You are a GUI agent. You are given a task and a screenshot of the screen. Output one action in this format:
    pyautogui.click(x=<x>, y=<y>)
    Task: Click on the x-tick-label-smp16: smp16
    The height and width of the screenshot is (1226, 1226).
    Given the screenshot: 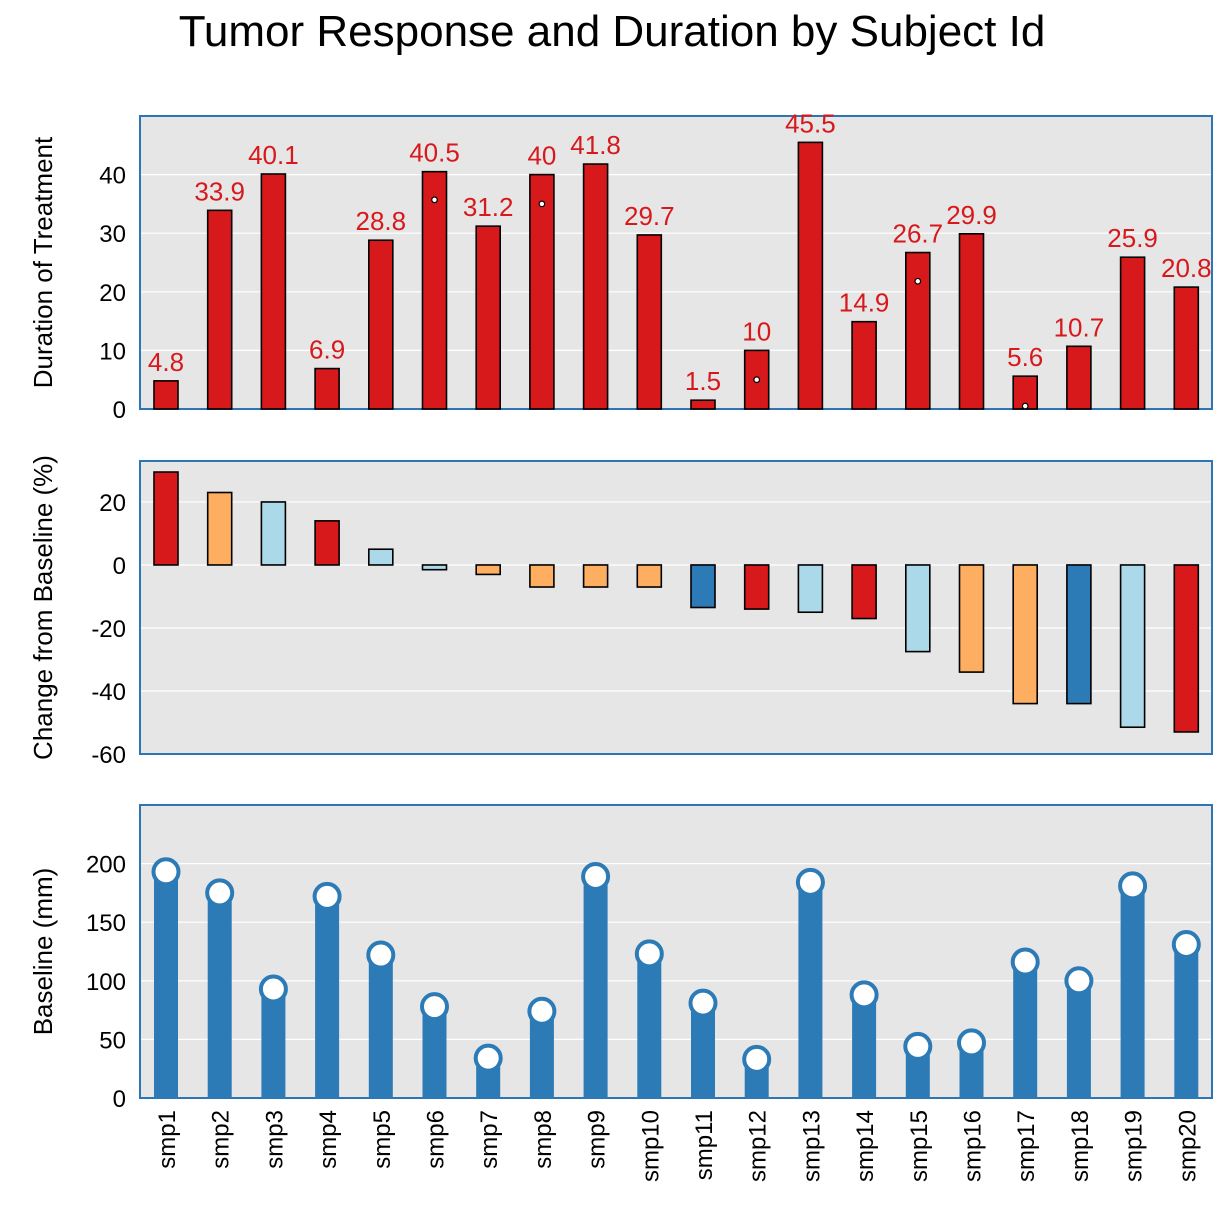 What is the action you would take?
    pyautogui.click(x=973, y=1146)
    